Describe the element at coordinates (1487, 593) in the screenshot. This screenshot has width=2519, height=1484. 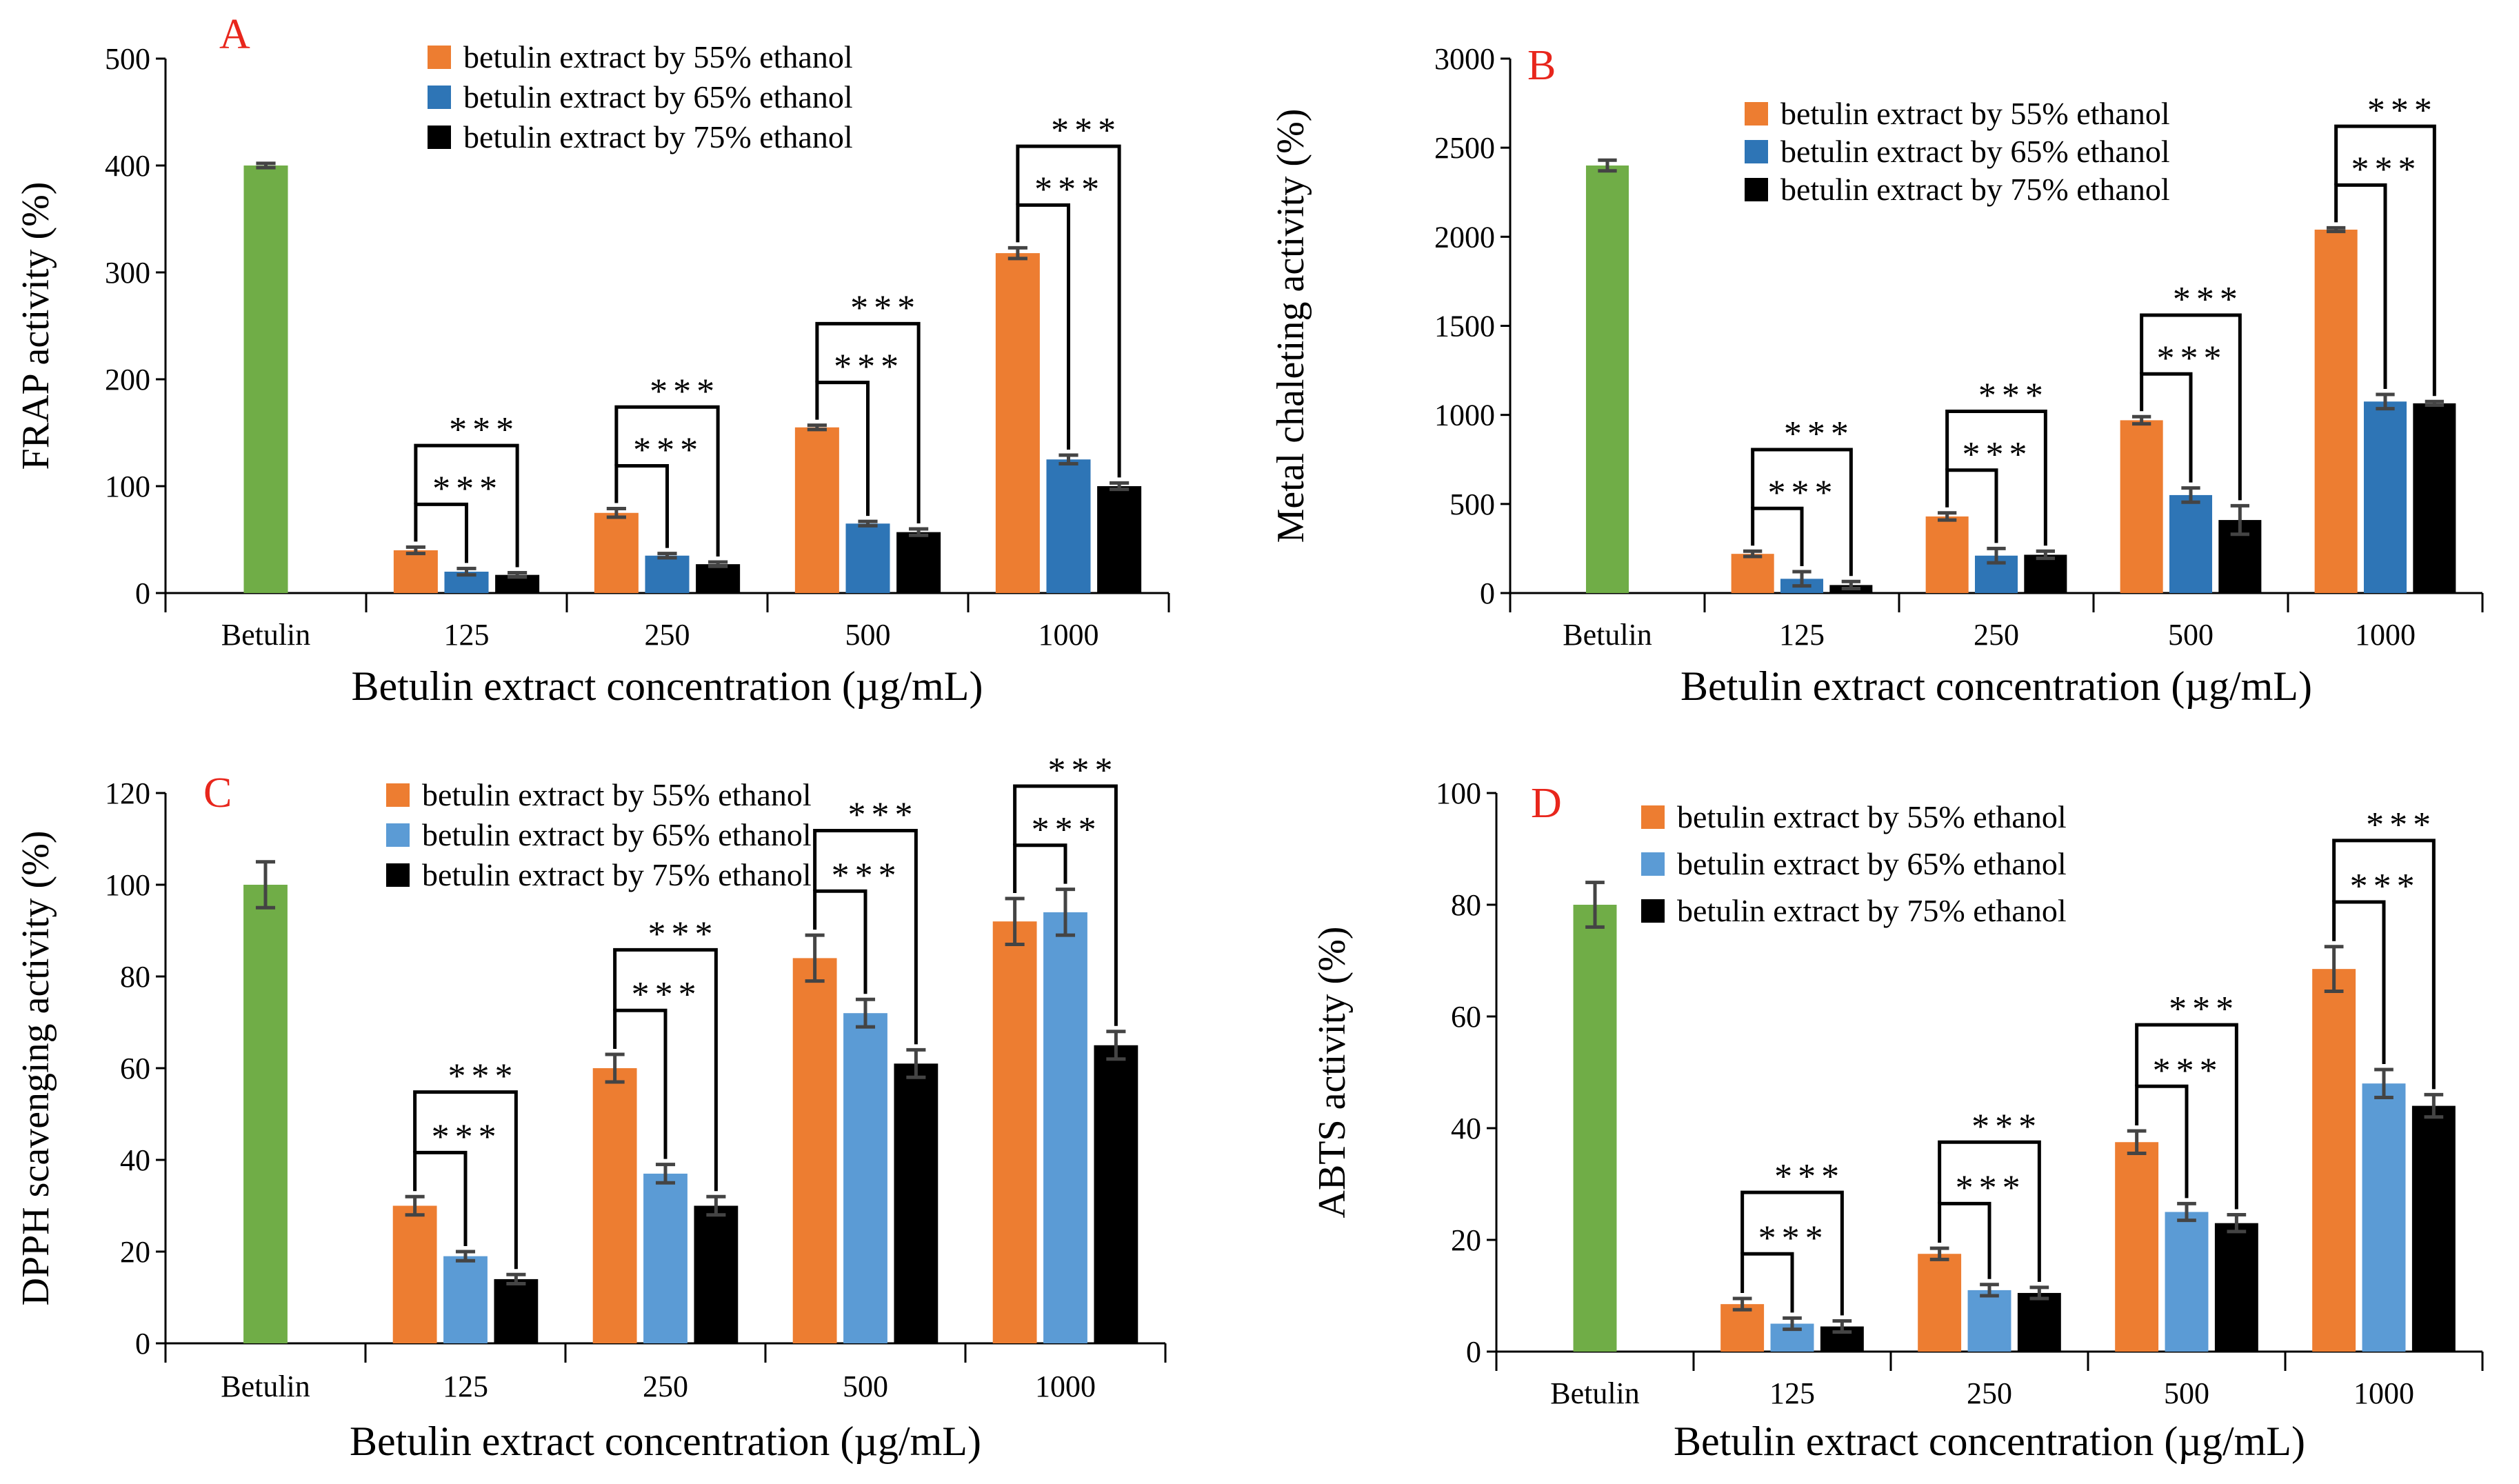
I see `y-tick-label: 0` at that location.